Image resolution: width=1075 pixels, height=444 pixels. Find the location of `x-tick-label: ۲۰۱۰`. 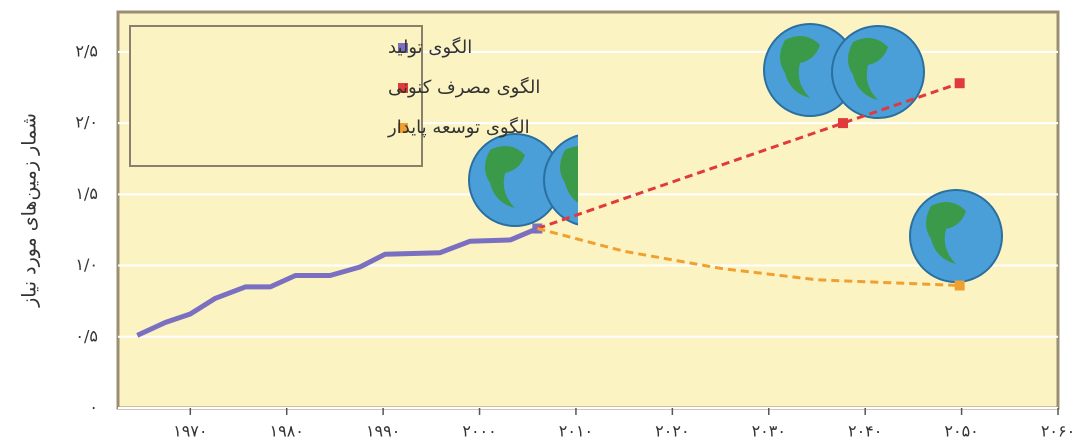

x-tick-label: ۲۰۱۰ is located at coordinates (576, 431).